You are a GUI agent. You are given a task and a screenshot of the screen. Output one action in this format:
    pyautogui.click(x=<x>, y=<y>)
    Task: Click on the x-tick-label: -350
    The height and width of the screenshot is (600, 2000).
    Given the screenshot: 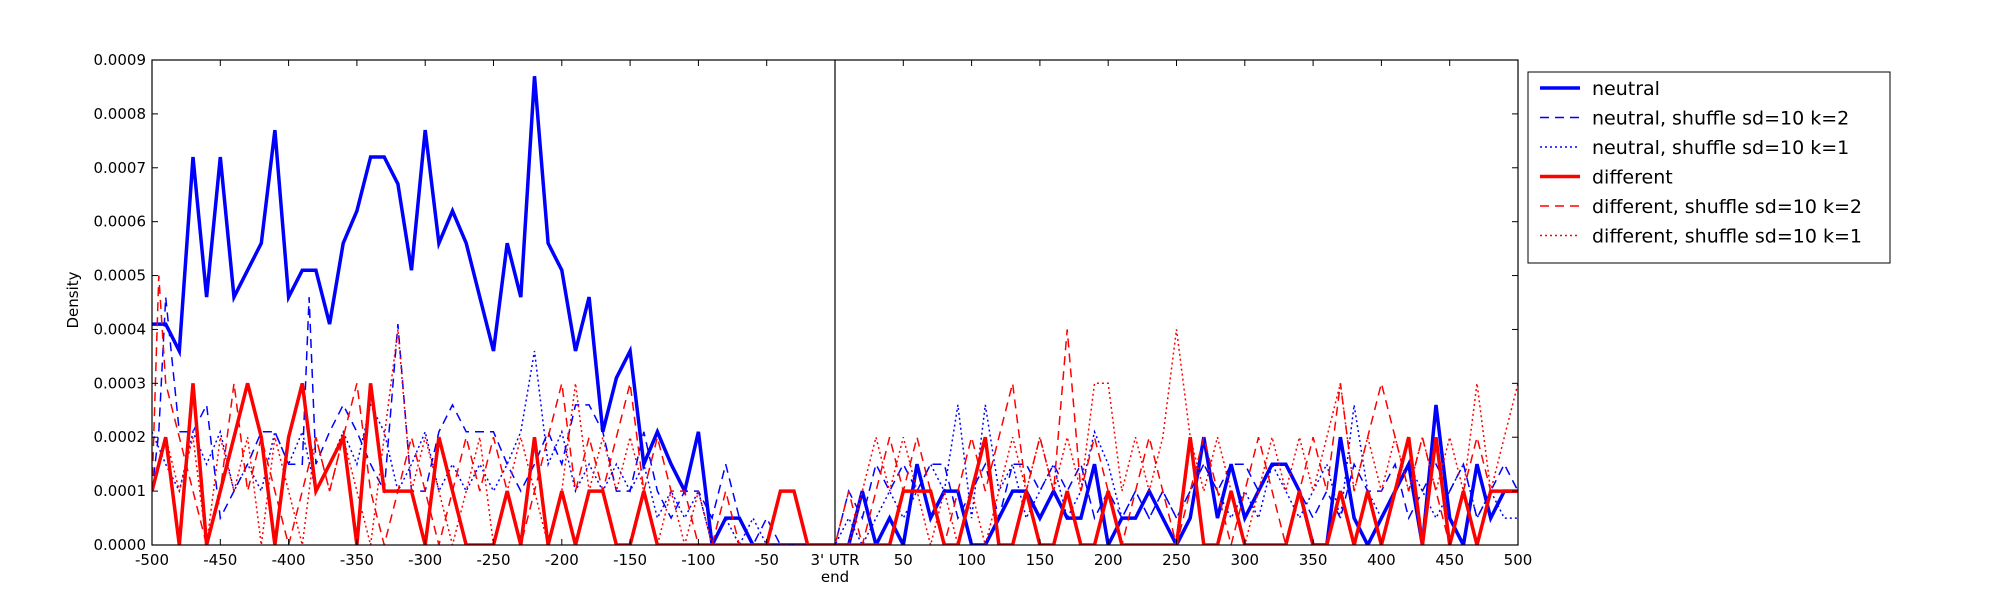 What is the action you would take?
    pyautogui.click(x=357, y=560)
    